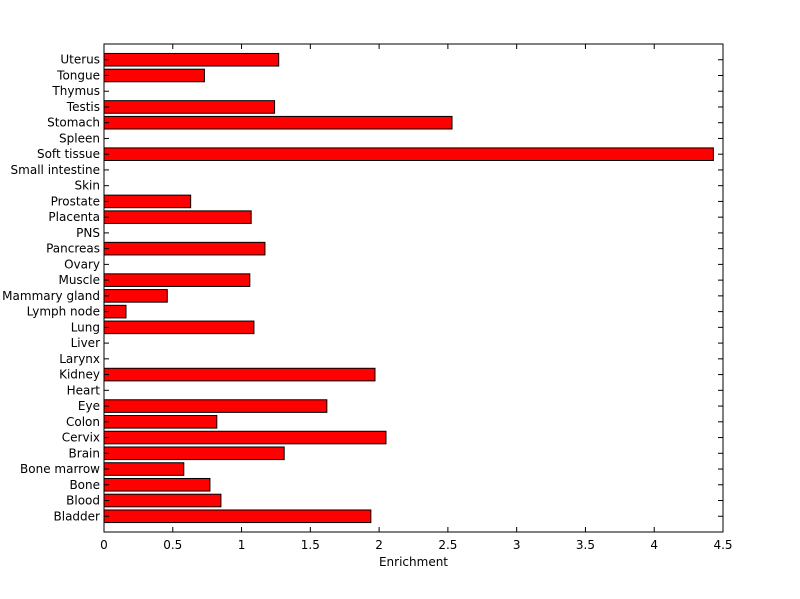 The height and width of the screenshot is (599, 800). Describe the element at coordinates (154, 75) in the screenshot. I see `bar-tongue` at that location.